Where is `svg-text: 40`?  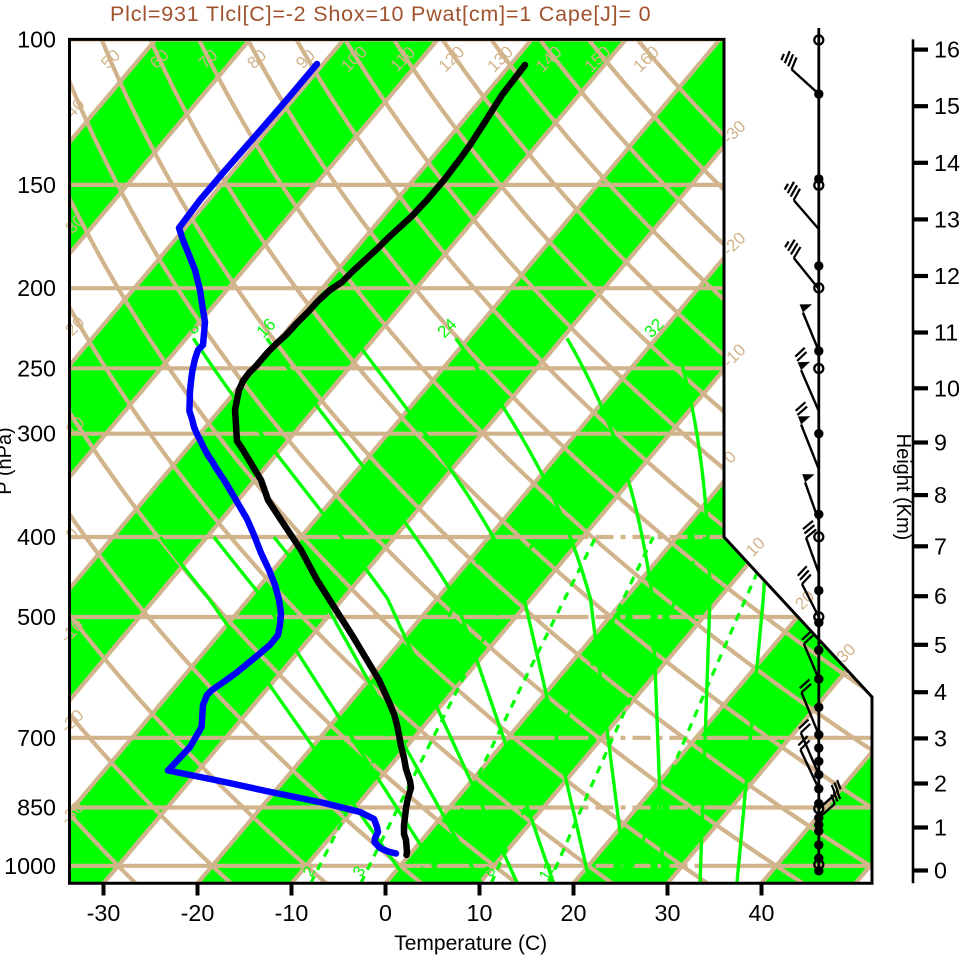
svg-text: 40 is located at coordinates (762, 913).